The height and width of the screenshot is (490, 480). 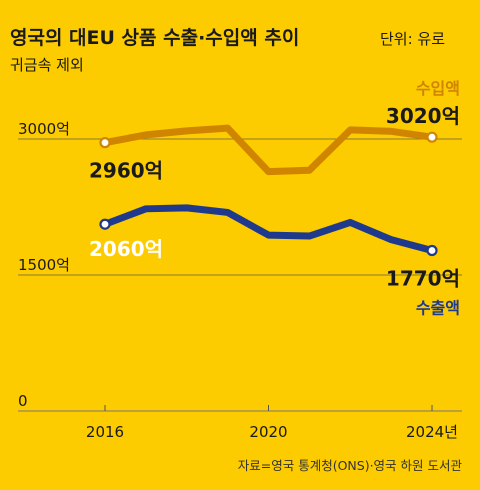 What do you see at coordinates (412, 39) in the screenshot?
I see `chart-unit-label: 단위: 유로` at bounding box center [412, 39].